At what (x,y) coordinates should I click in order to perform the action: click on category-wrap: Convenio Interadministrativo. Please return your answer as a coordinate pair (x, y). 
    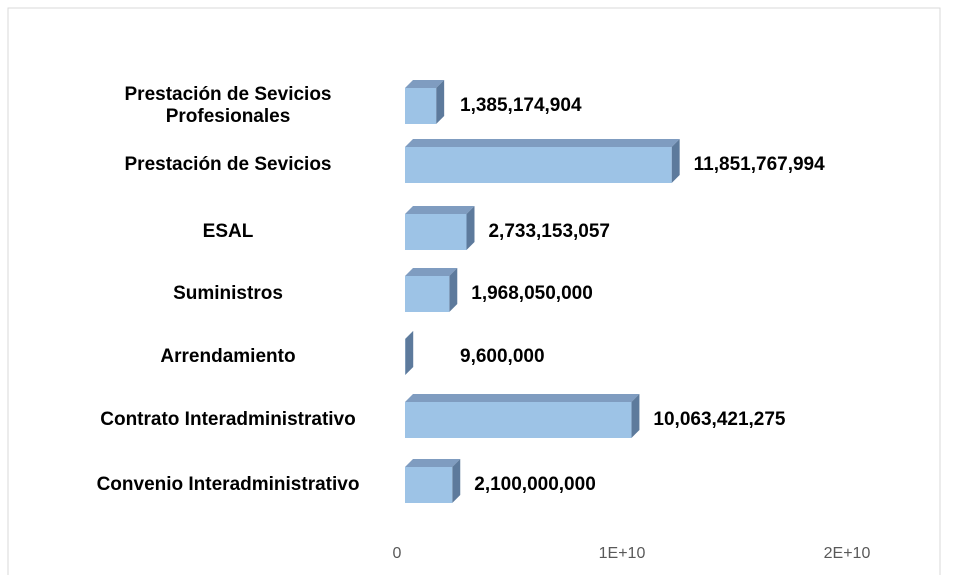
    Looking at the image, I should click on (228, 485).